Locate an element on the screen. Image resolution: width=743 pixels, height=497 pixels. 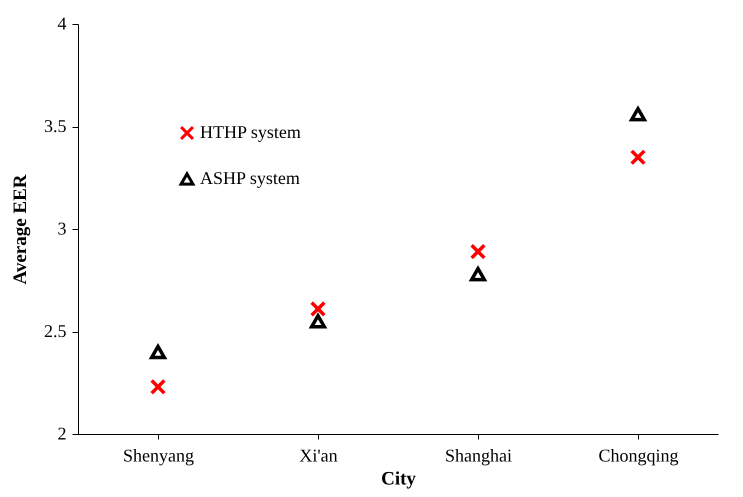
y-tick-label: 3 is located at coordinates (62, 228).